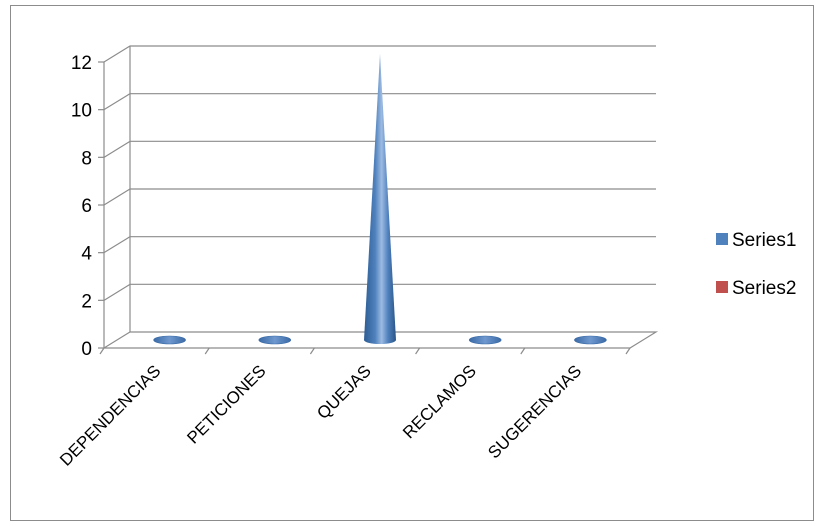  Describe the element at coordinates (81, 63) in the screenshot. I see `y-tick-label: 12` at that location.